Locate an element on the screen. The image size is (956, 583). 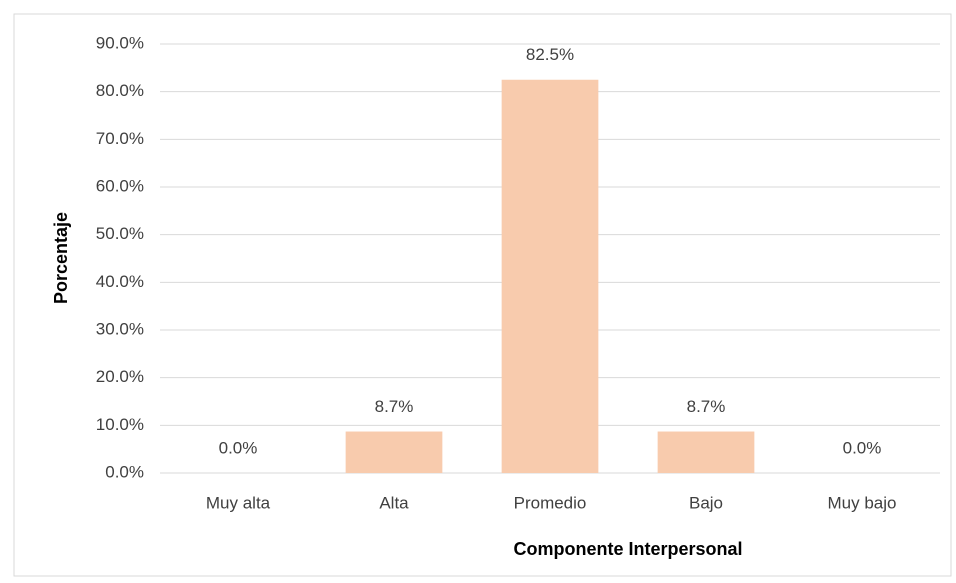
y-axis-title: Porcentaje is located at coordinates (61, 258).